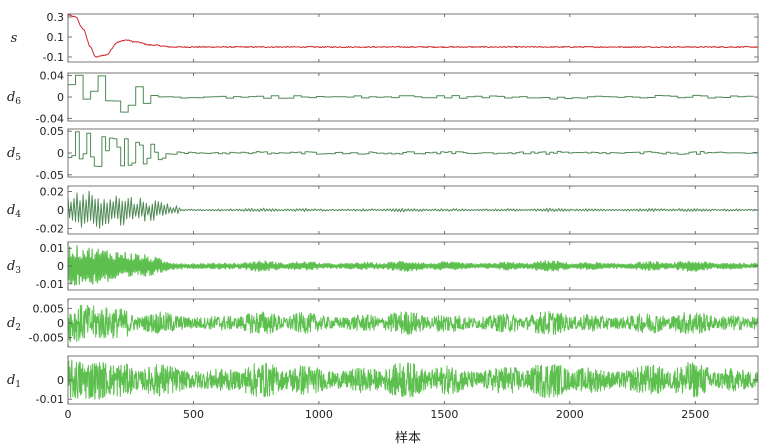 The height and width of the screenshot is (446, 774). I want to click on series-line-d4, so click(413, 209).